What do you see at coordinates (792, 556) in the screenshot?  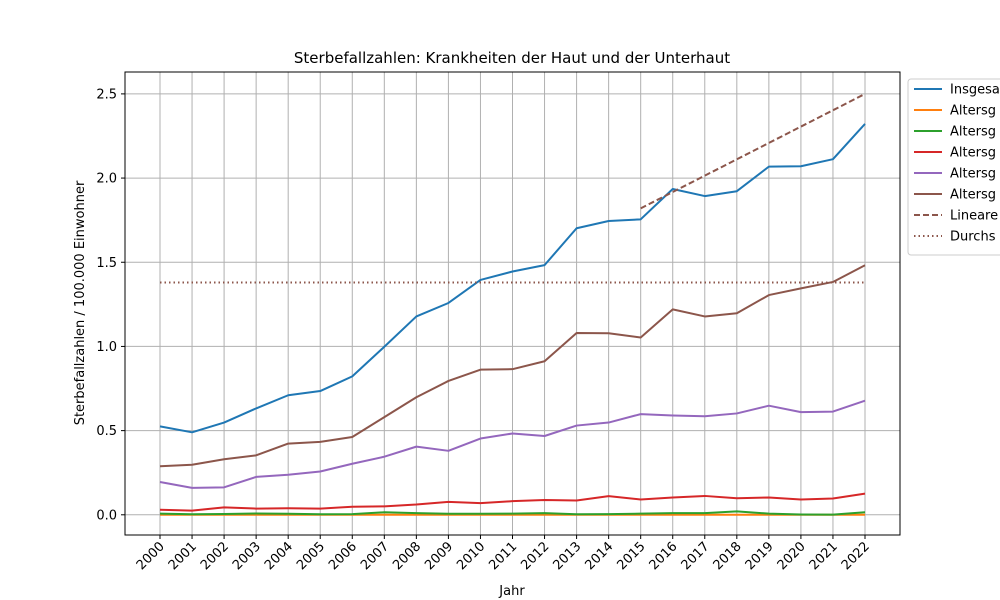 I see `x-tick-label: 2020` at bounding box center [792, 556].